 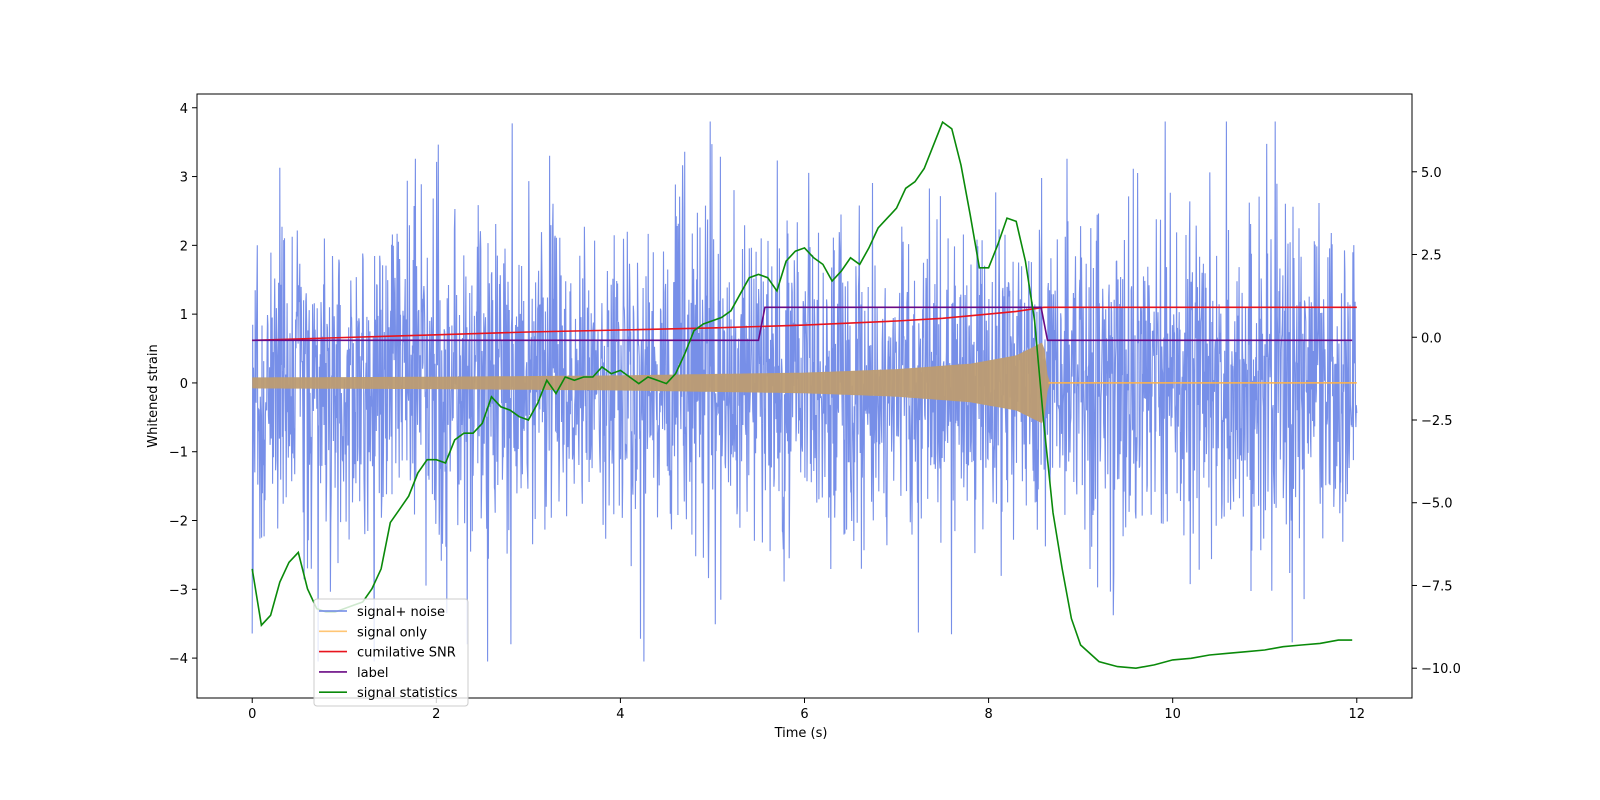 I want to click on y2-tick-label: −7.5, so click(x=1437, y=586).